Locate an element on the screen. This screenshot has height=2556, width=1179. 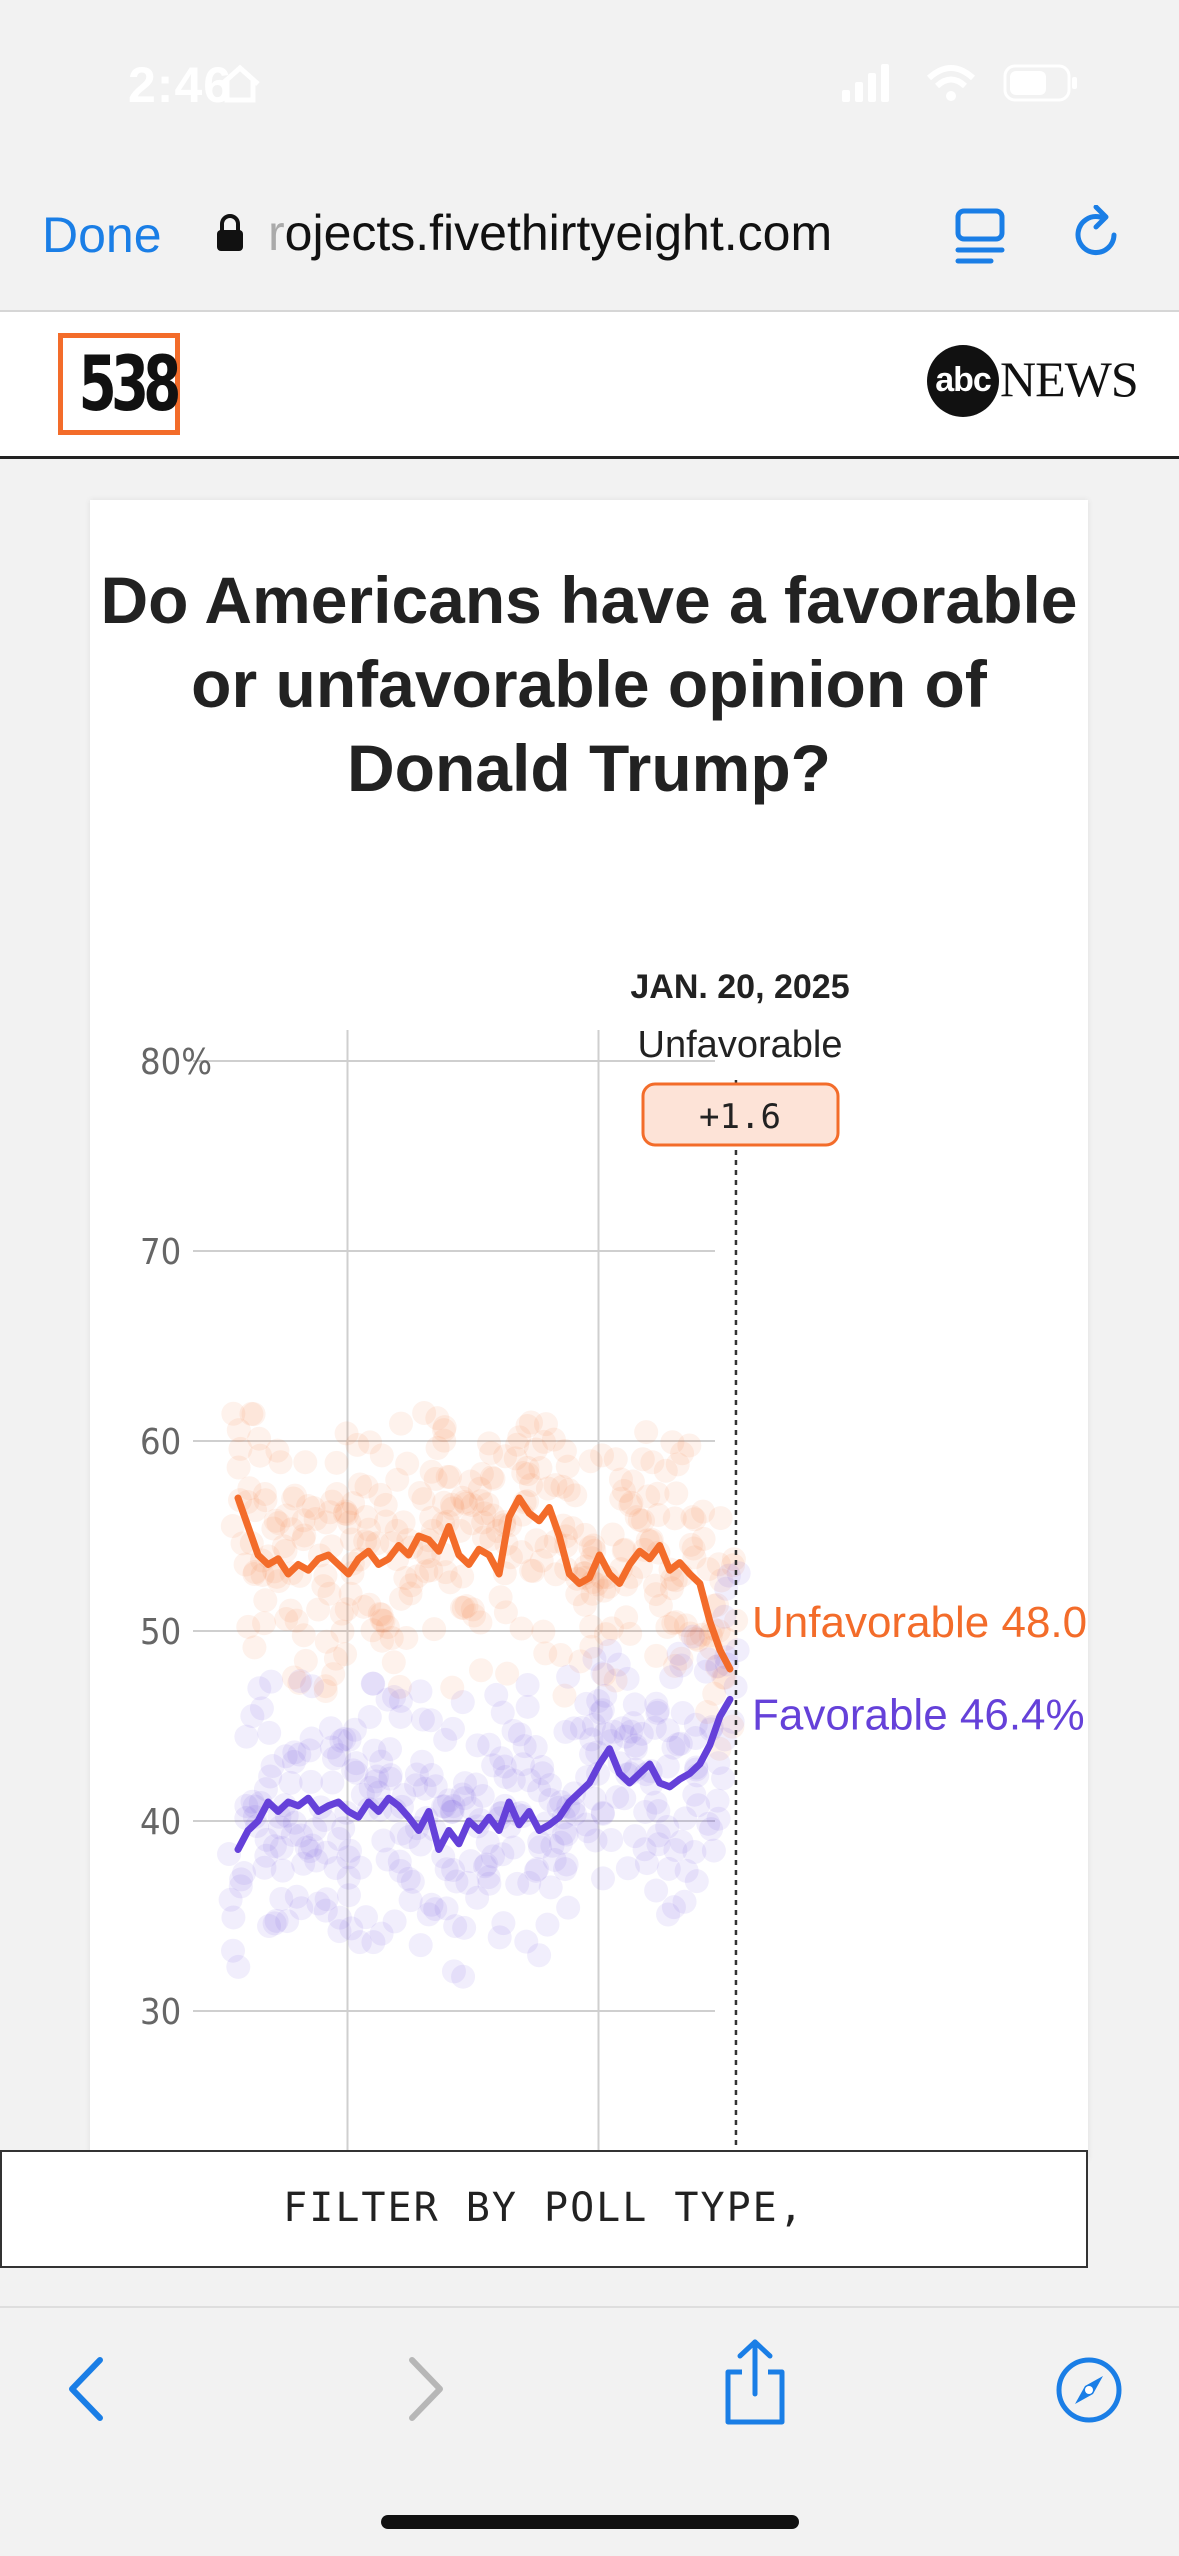
url-faded-char: r is located at coordinates (276, 233).